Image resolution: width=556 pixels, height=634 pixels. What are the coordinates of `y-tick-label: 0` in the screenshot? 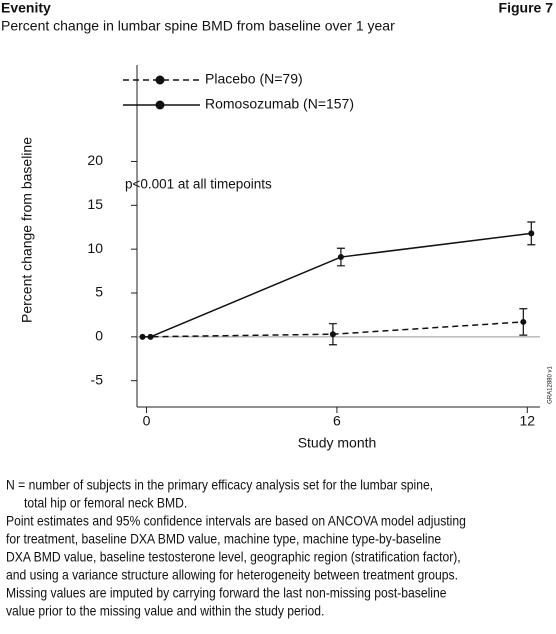 It's located at (99, 336).